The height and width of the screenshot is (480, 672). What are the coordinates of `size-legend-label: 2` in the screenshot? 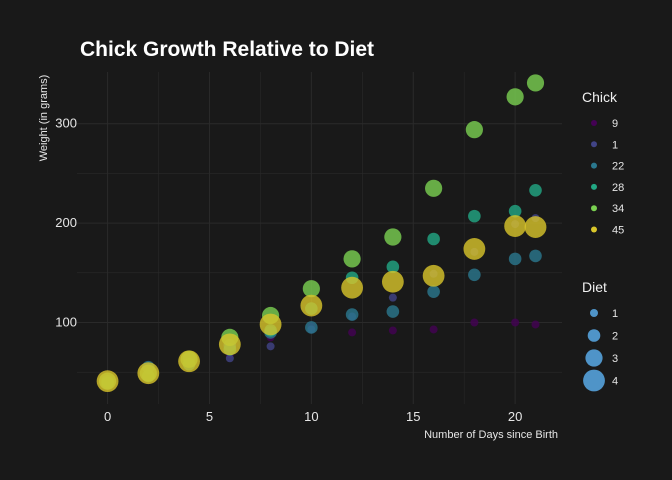 It's located at (615, 337).